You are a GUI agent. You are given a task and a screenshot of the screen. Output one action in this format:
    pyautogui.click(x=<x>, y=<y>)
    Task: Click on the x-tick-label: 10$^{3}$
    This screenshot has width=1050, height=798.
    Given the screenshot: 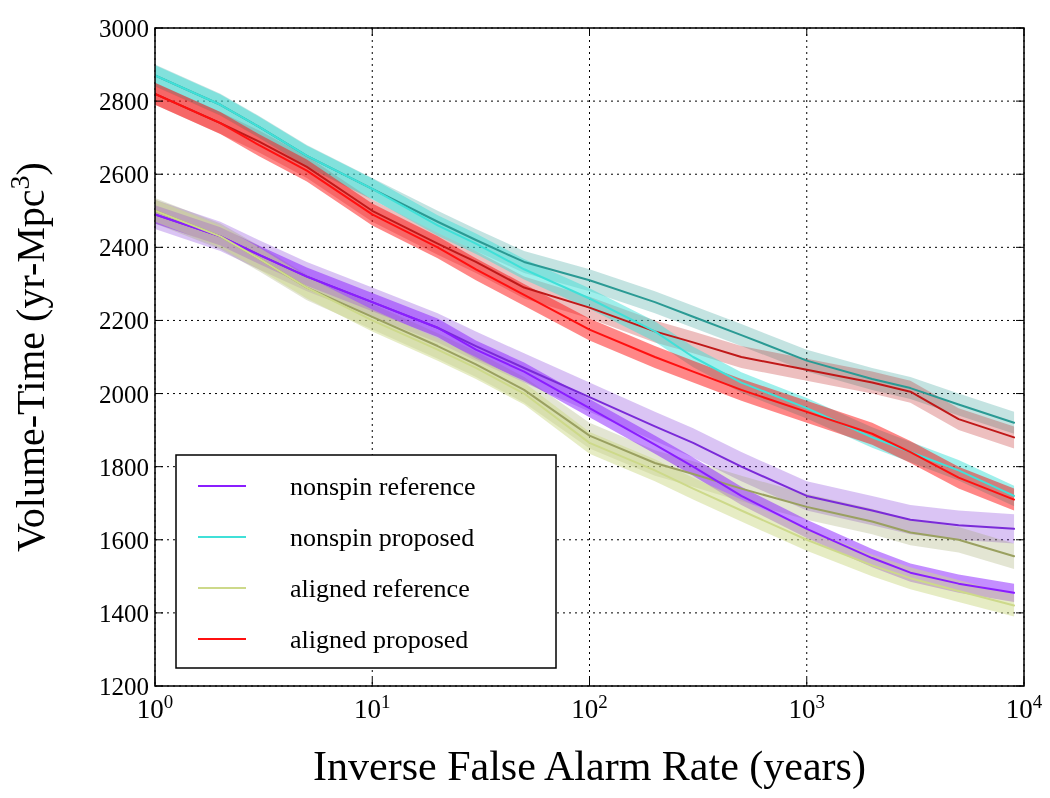 What is the action you would take?
    pyautogui.click(x=806, y=707)
    